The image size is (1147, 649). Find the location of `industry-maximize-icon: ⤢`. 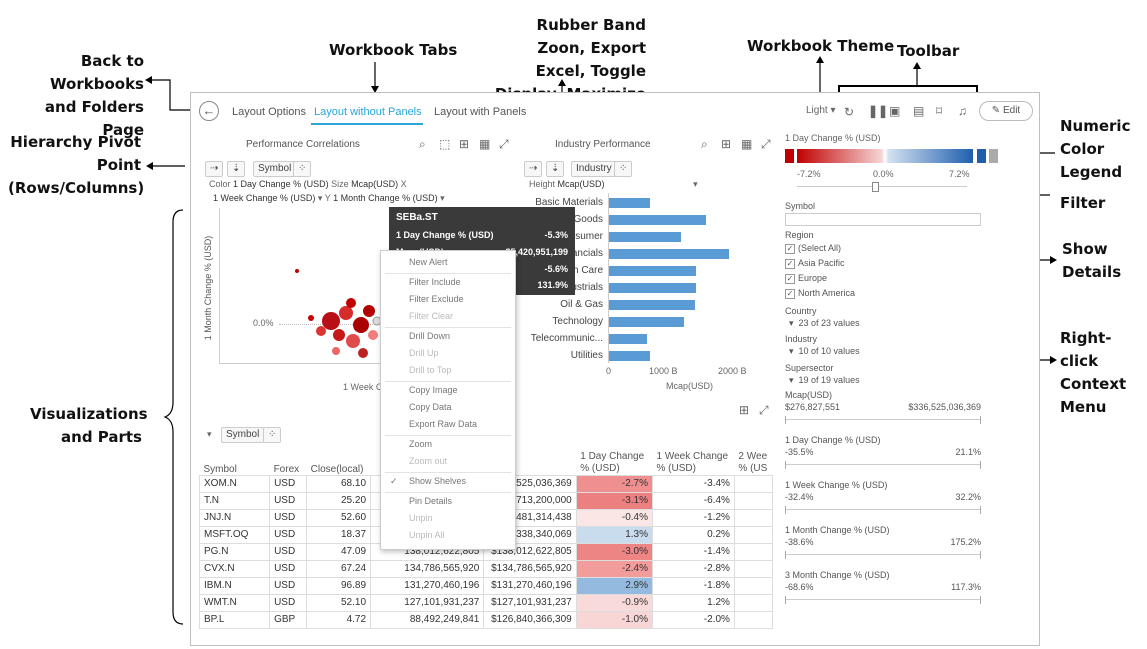

industry-maximize-icon: ⤢ is located at coordinates (766, 144).